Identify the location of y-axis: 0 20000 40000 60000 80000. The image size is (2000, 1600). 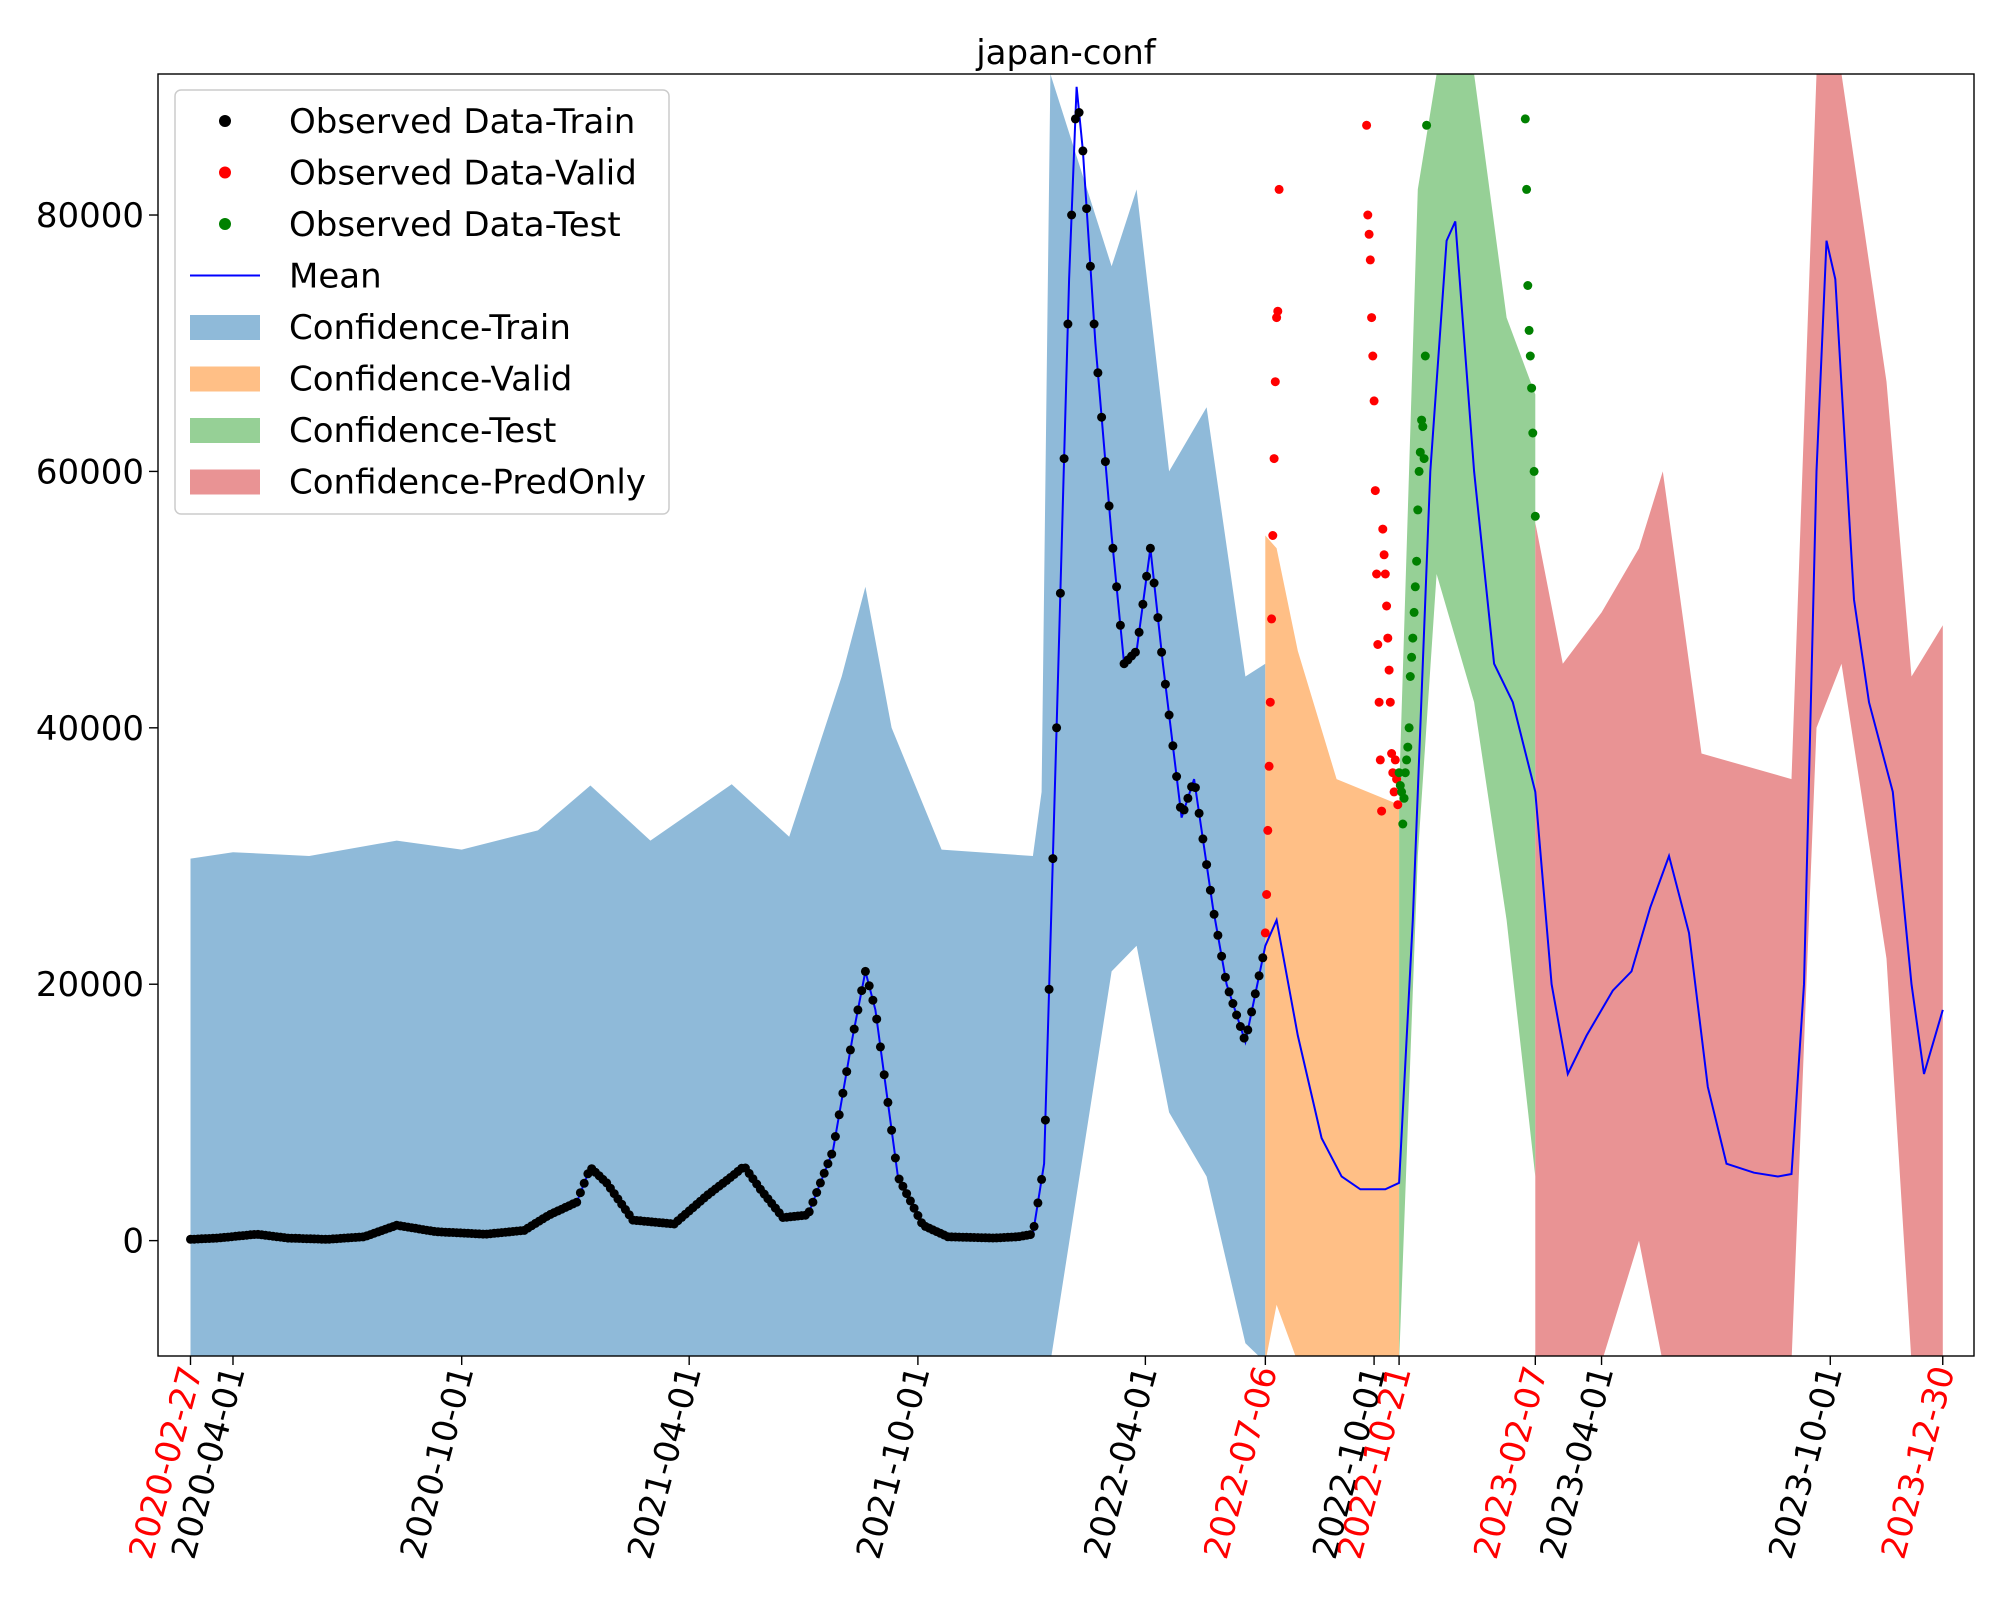
(97, 729).